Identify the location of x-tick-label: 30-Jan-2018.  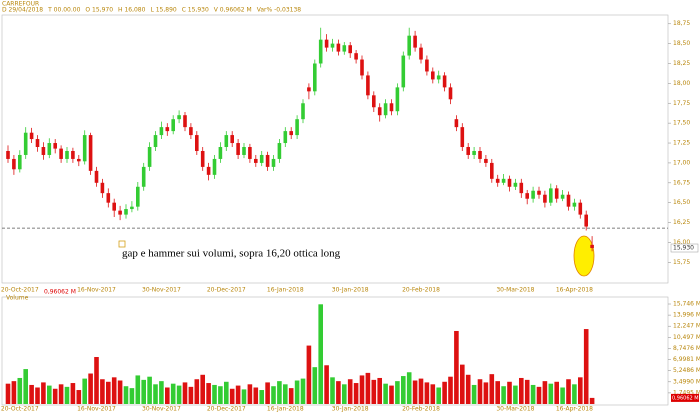
(350, 290).